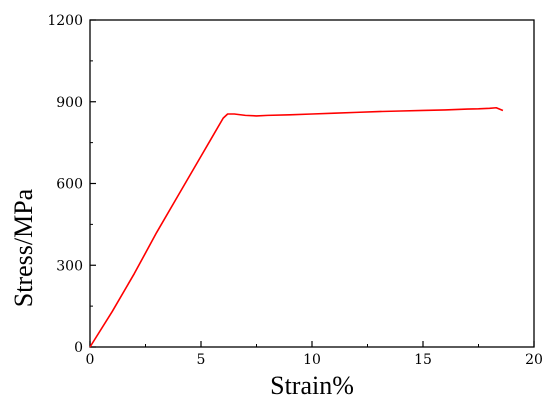 The width and height of the screenshot is (550, 405). I want to click on y-tick-label: 1200, so click(65, 21).